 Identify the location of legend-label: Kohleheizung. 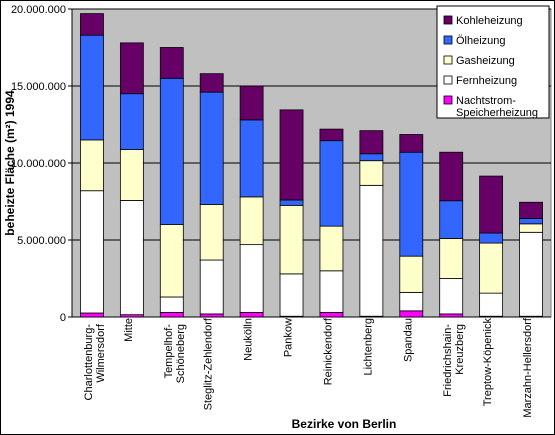
(489, 21).